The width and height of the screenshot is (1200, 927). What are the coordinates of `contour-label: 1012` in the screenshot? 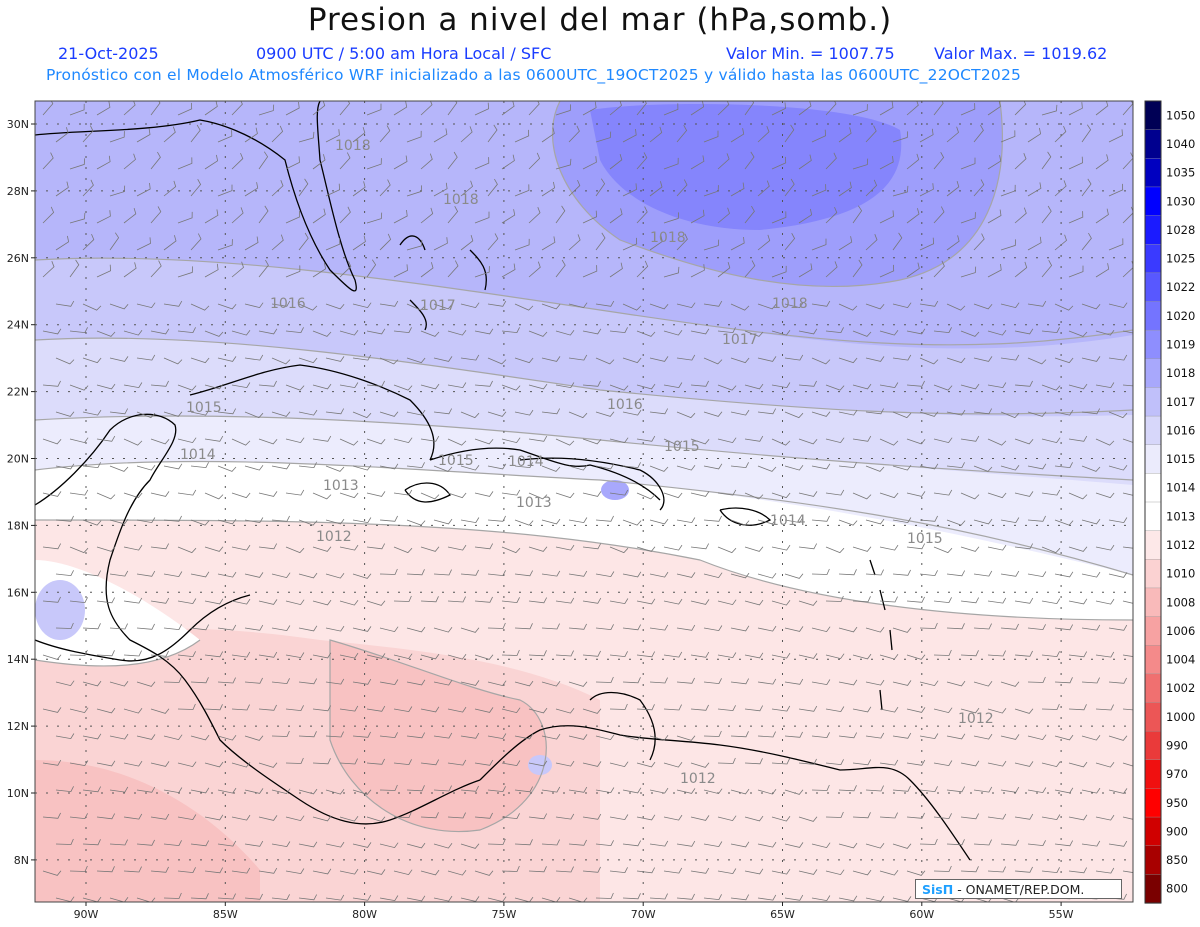 It's located at (334, 537).